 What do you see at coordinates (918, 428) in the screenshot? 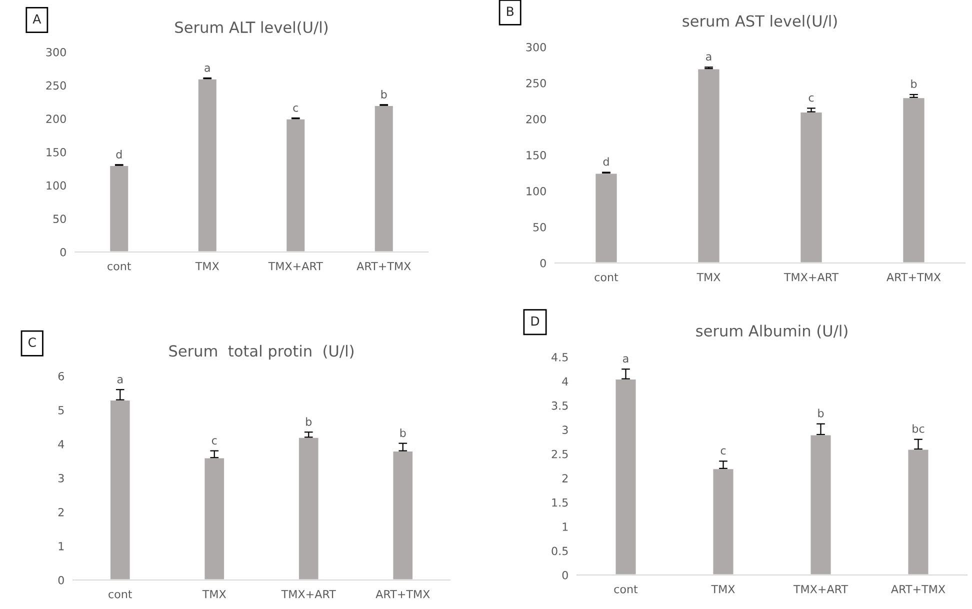
I see `annotation: bc` at bounding box center [918, 428].